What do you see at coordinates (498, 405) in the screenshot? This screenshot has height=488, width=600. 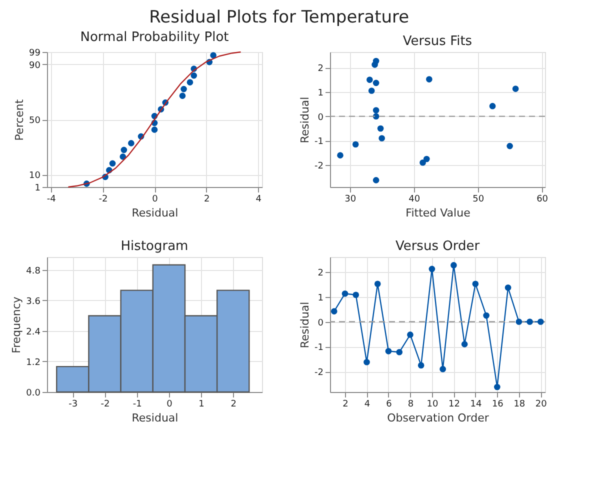 I see `x-tick-label: 16` at bounding box center [498, 405].